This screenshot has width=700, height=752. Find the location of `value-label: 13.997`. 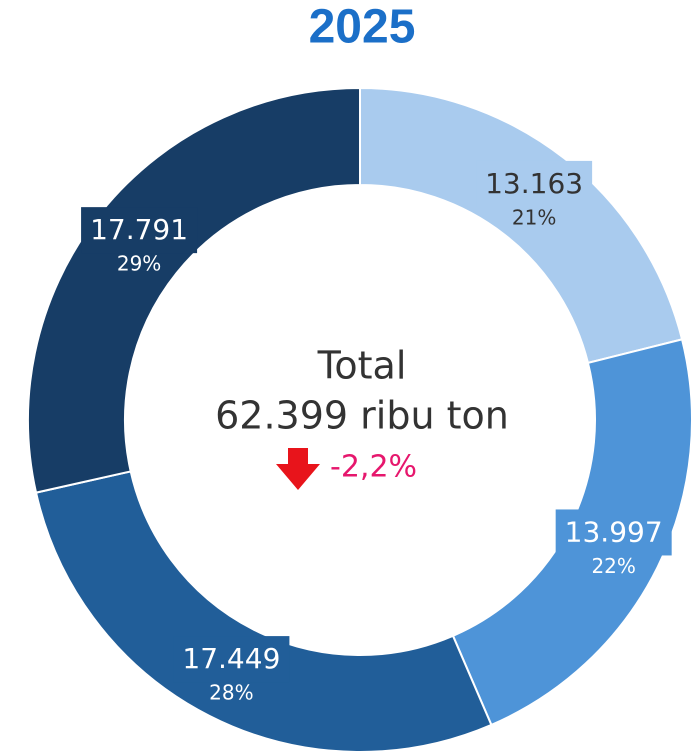

value-label: 13.997 is located at coordinates (614, 531).